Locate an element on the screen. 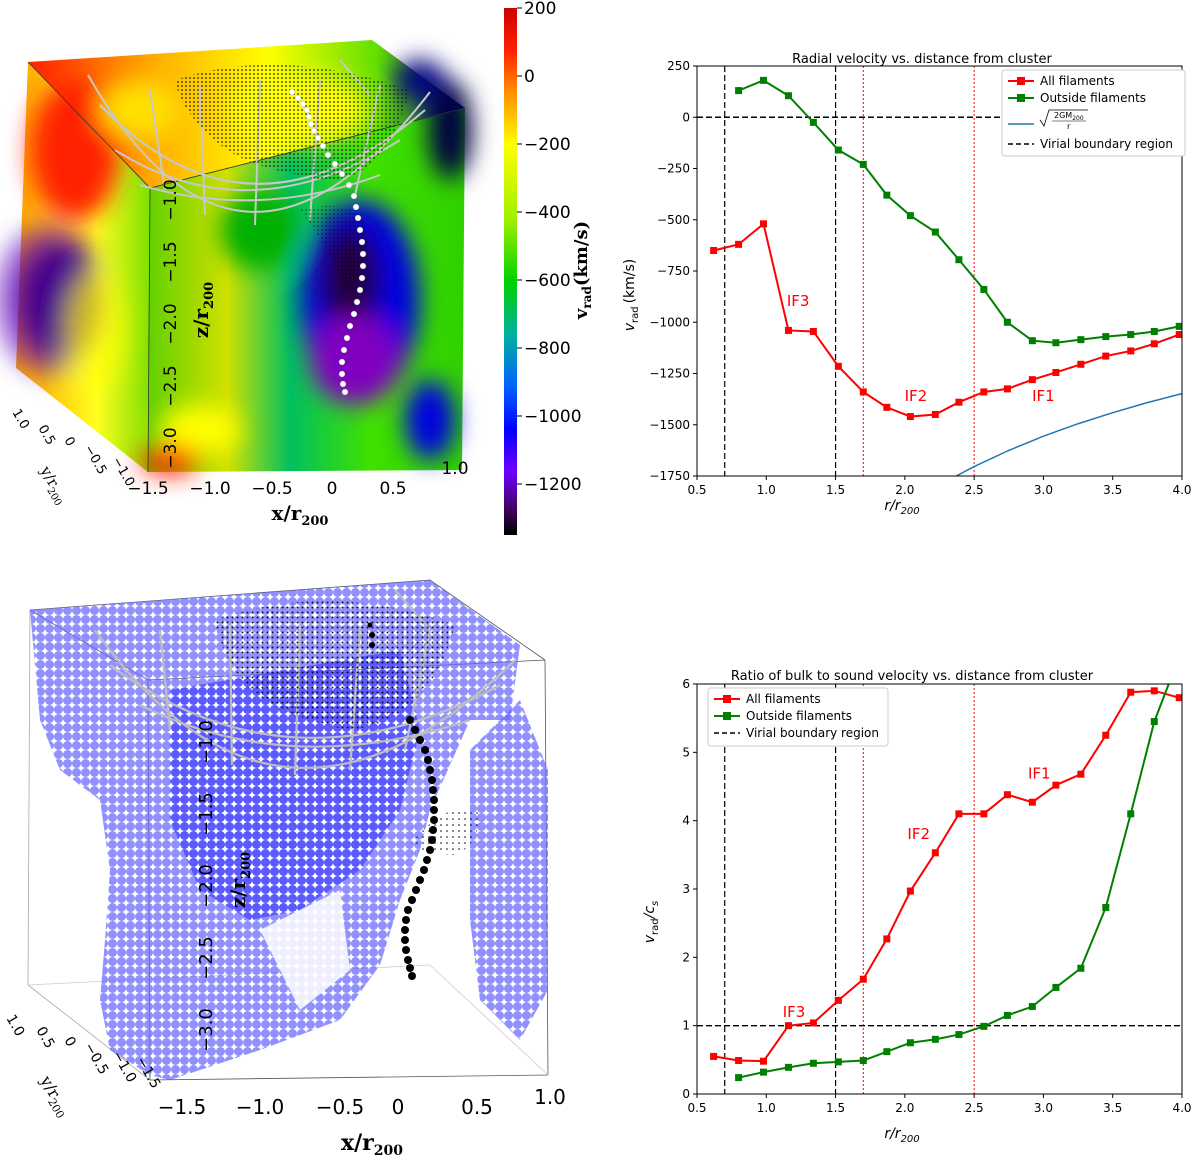  x-tick-label: 2.0 is located at coordinates (904, 490).